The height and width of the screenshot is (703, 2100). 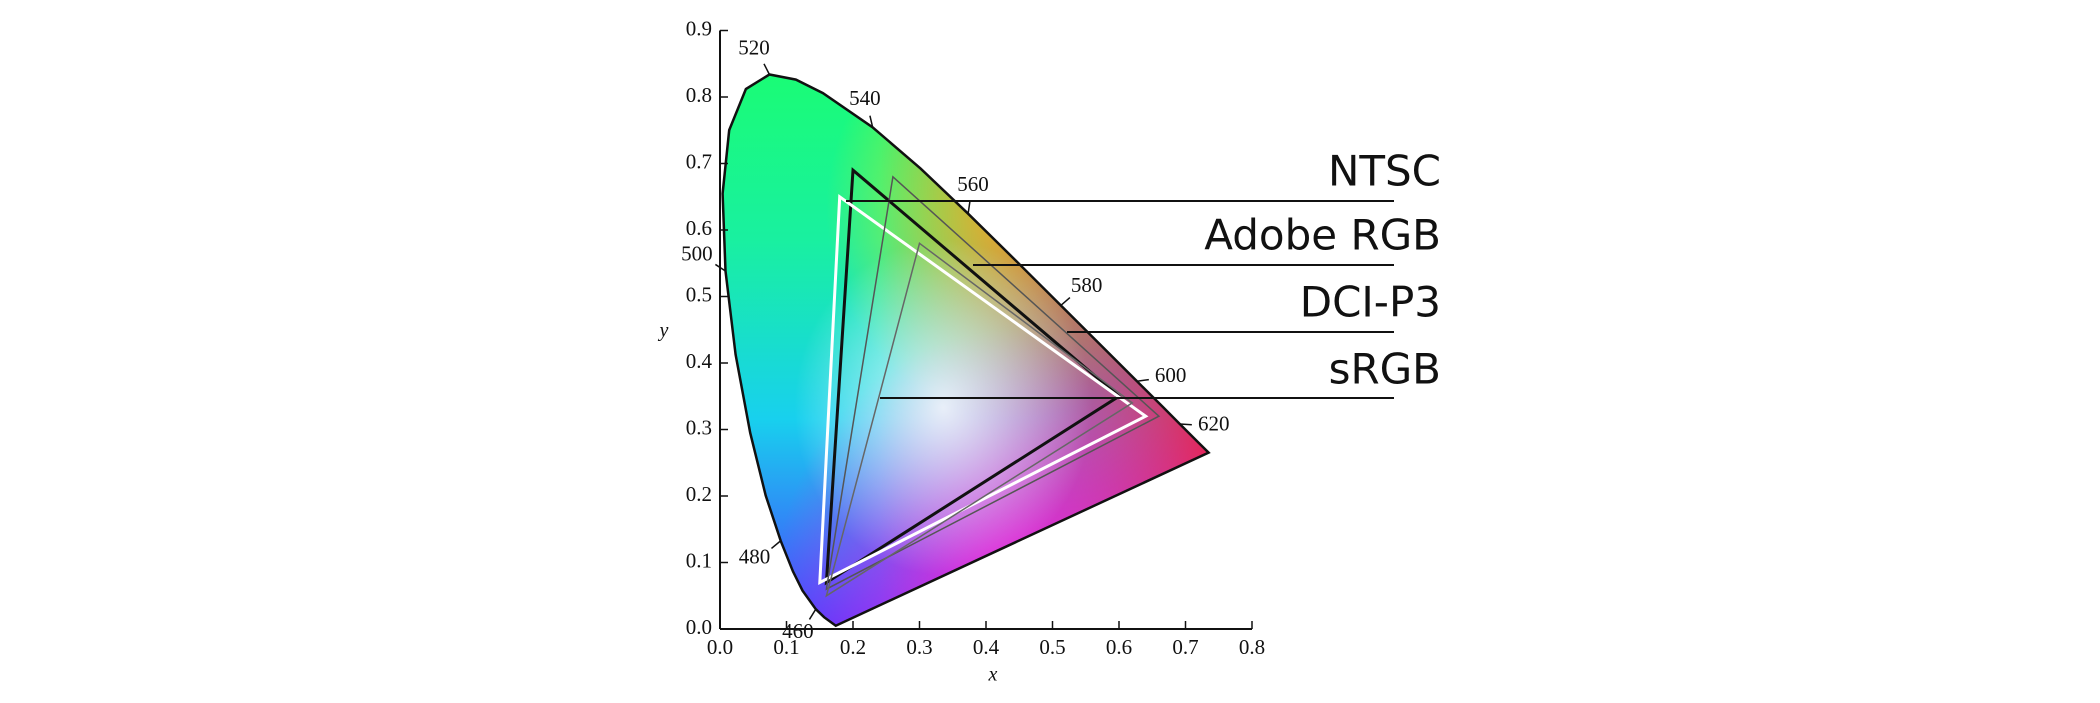 I want to click on wavelength-label: 620, so click(x=1214, y=423).